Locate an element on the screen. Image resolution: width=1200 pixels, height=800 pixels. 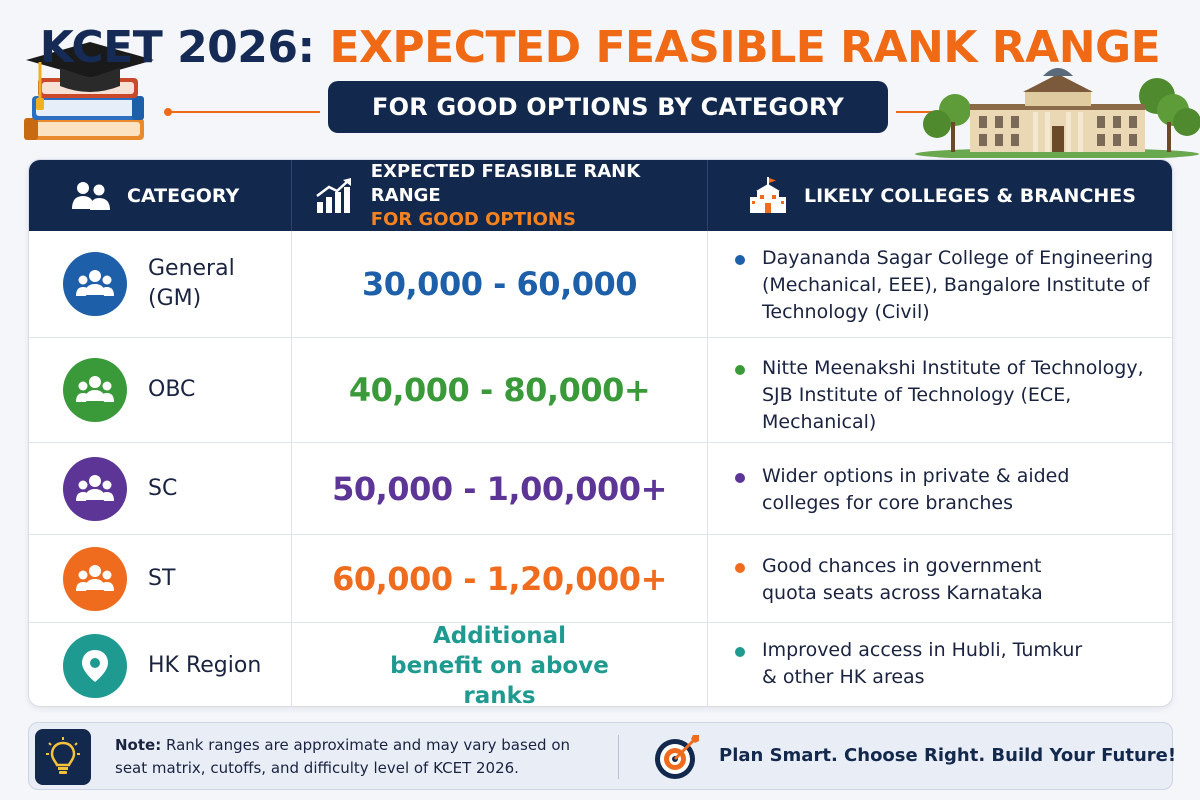
books-graduation-cap-icon is located at coordinates (89, 91).